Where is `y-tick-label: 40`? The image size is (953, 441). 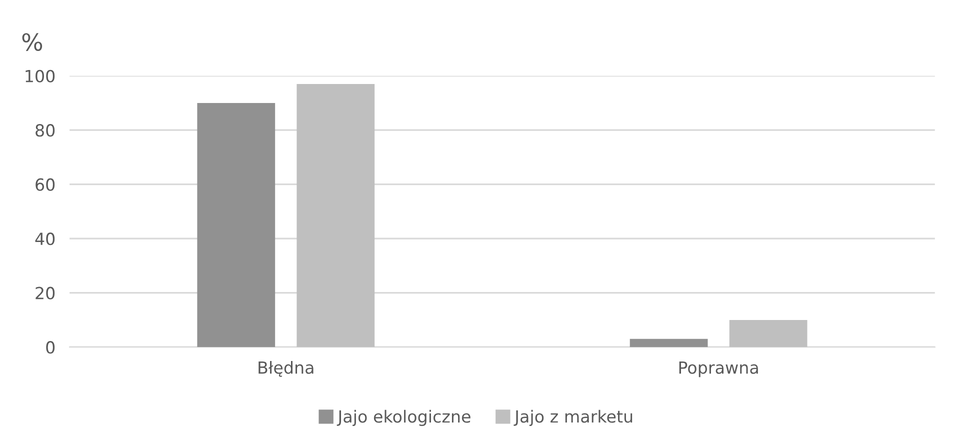
y-tick-label: 40 is located at coordinates (45, 239).